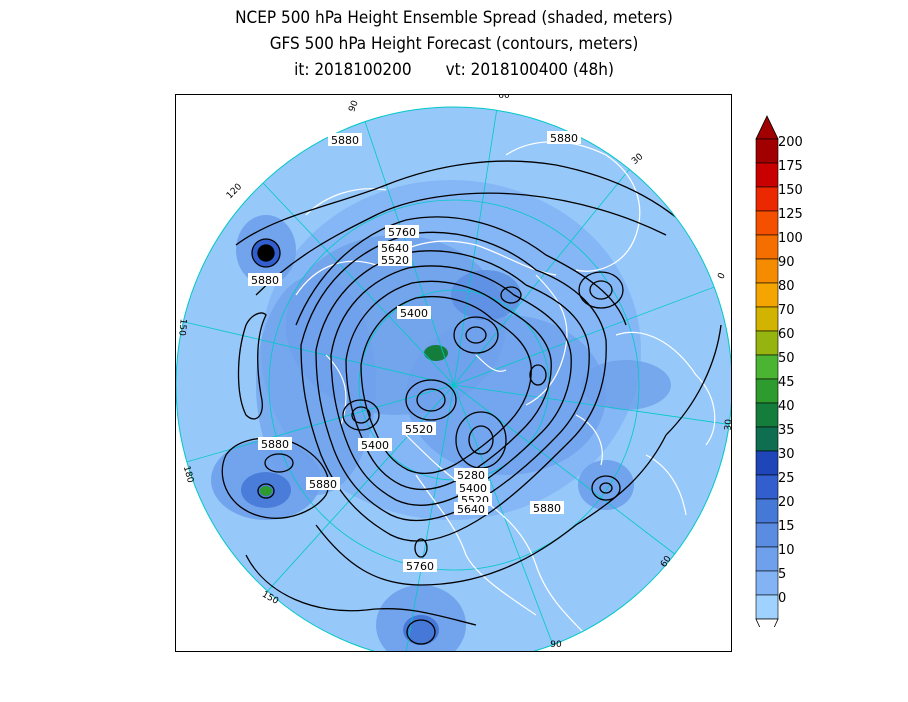 This screenshot has width=908, height=702. I want to click on contour-label-5640-b: 5640, so click(471, 509).